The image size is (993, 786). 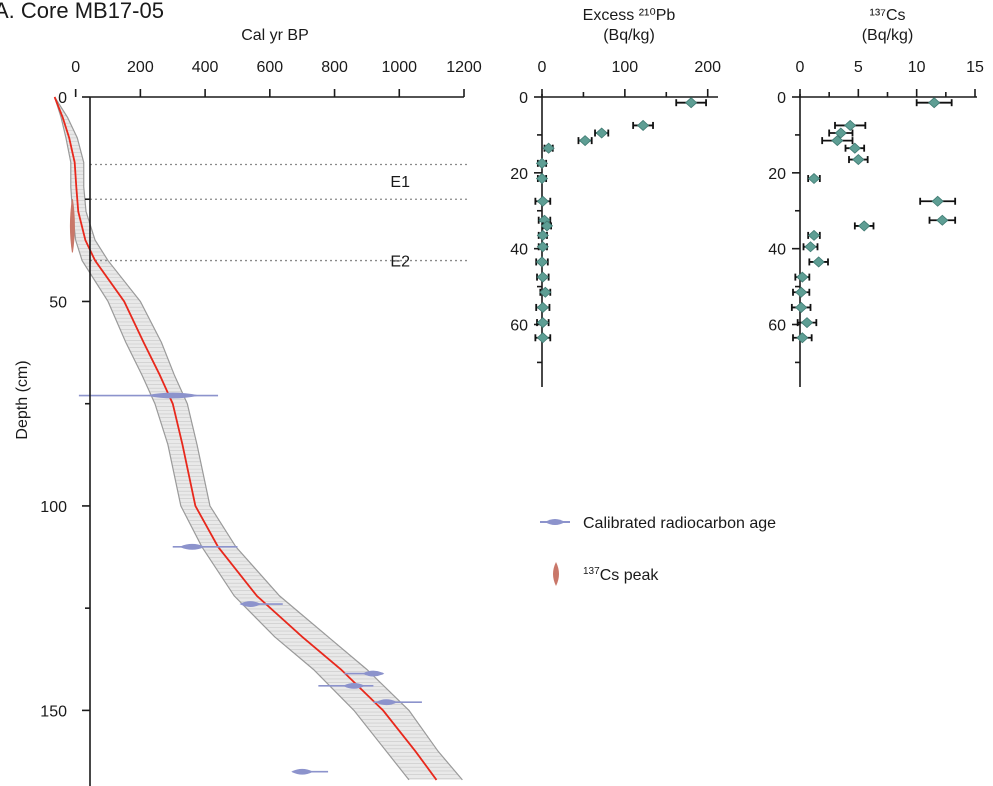 I want to click on cs137-title: ¹³⁷Cs, so click(x=888, y=15).